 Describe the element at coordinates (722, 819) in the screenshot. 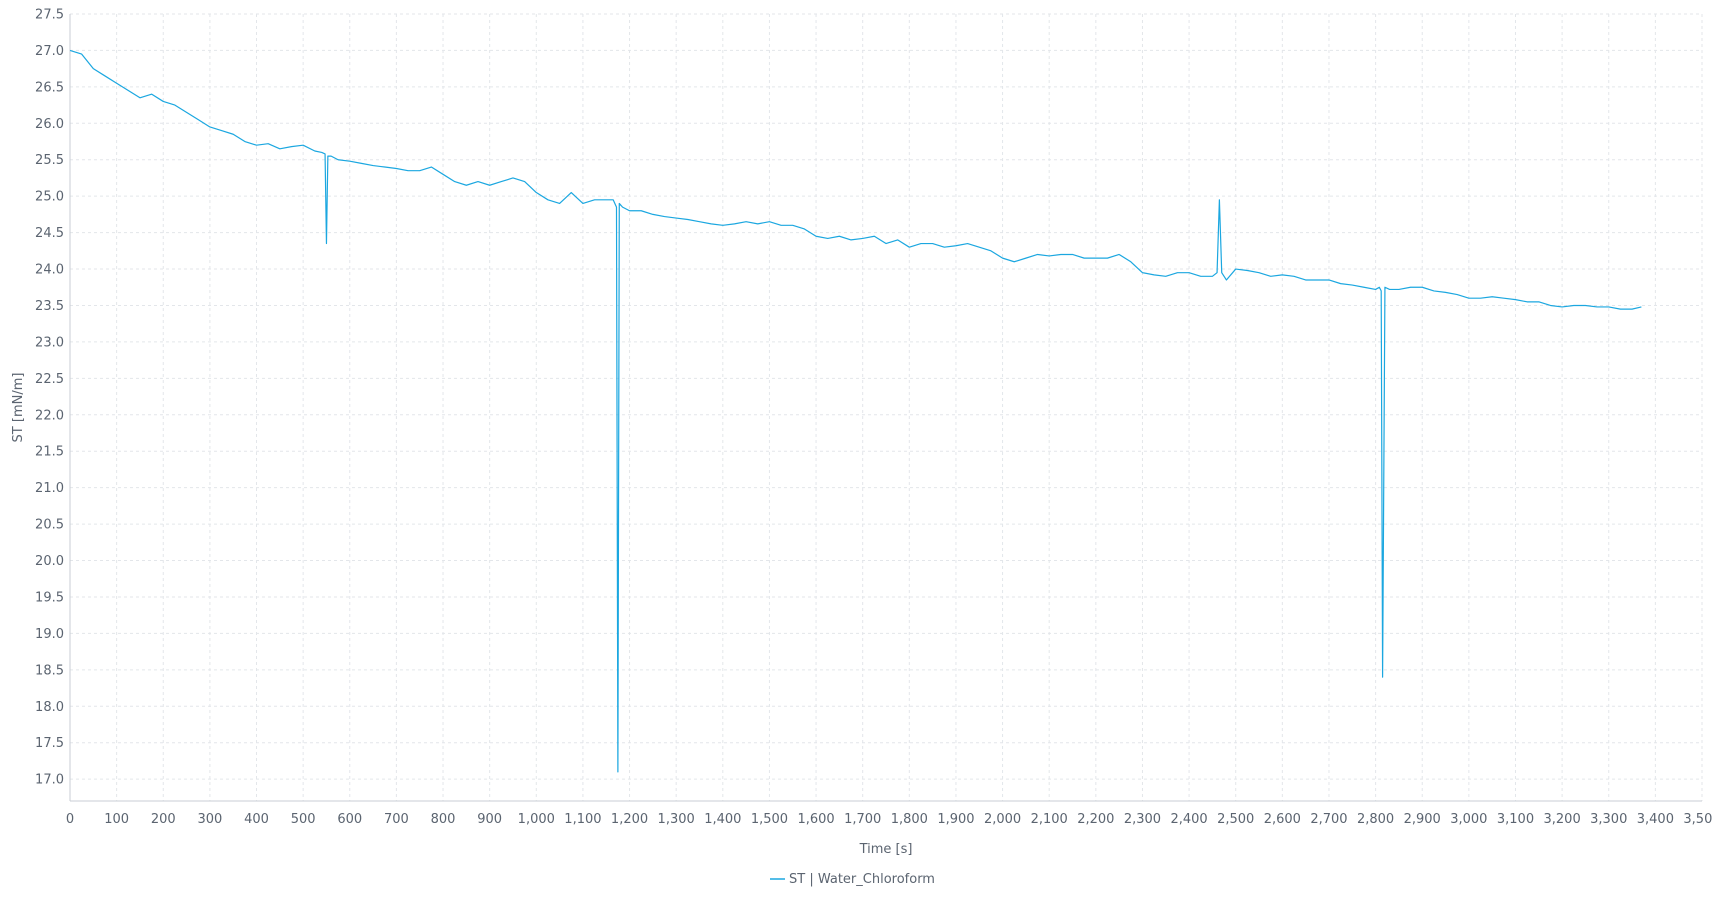

I see `x-tick-label: 1,400` at that location.